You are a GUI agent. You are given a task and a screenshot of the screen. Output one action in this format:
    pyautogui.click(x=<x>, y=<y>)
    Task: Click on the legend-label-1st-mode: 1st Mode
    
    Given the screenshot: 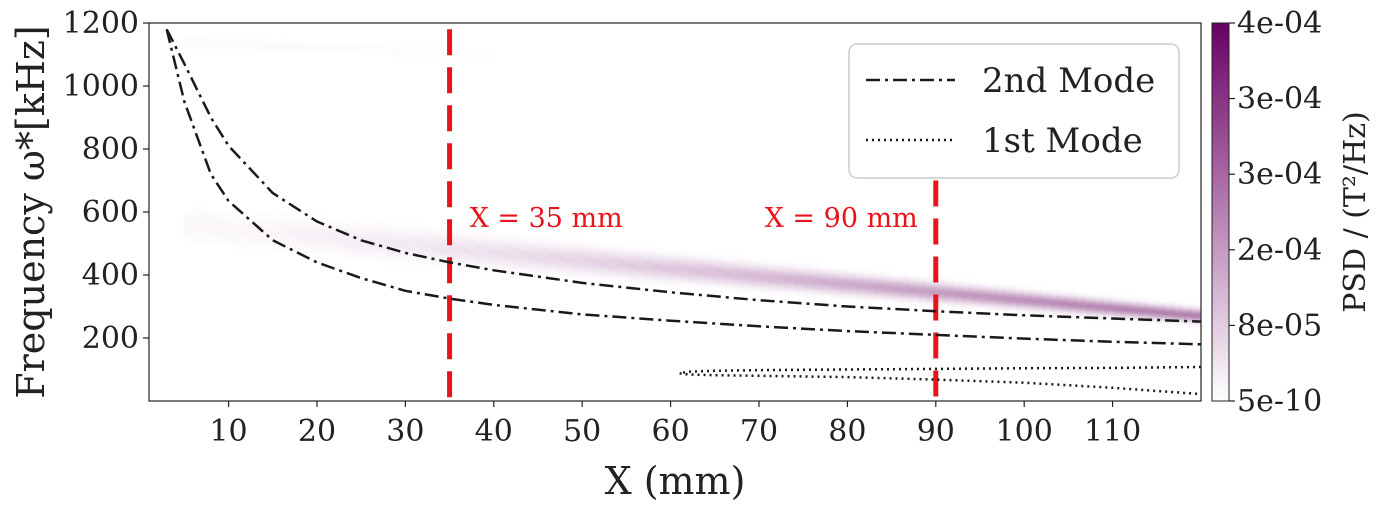 What is the action you would take?
    pyautogui.click(x=1062, y=141)
    